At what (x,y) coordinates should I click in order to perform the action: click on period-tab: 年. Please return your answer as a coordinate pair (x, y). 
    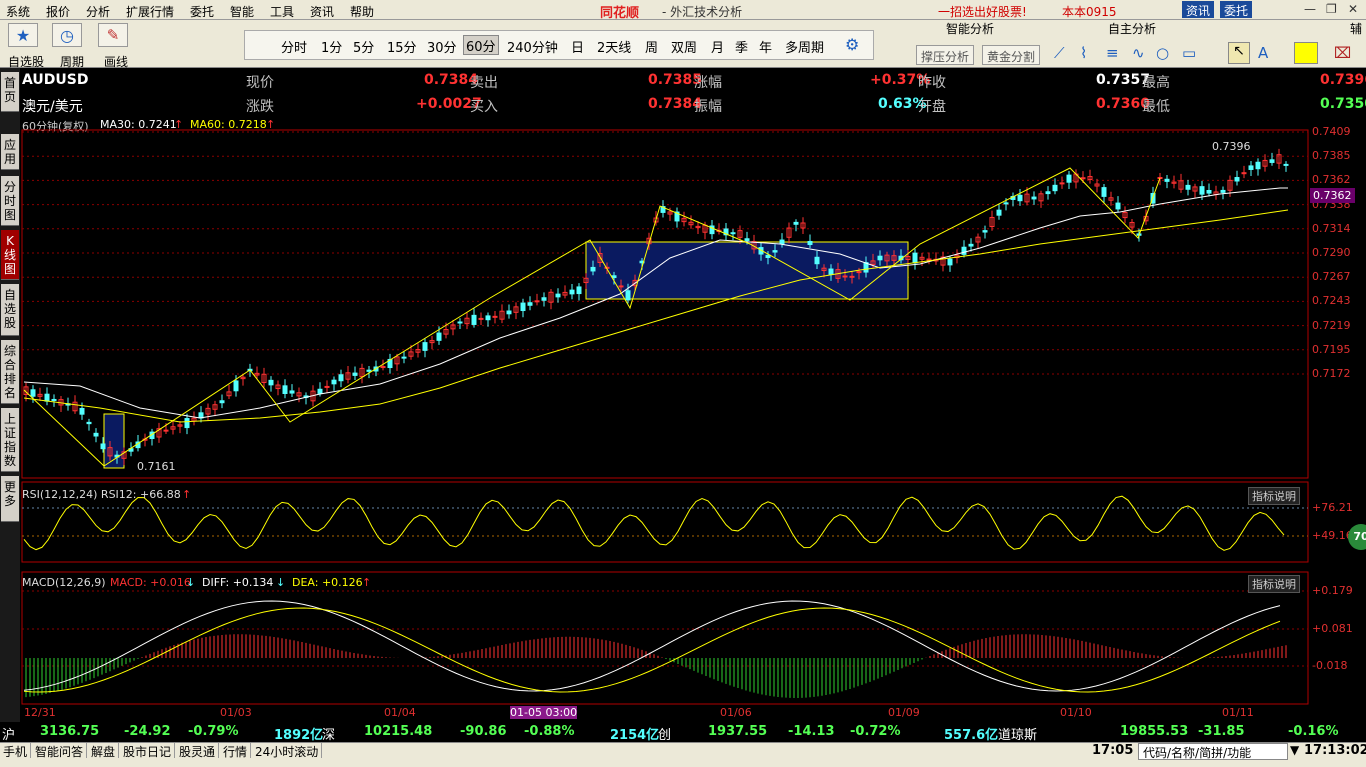
    Looking at the image, I should click on (766, 48).